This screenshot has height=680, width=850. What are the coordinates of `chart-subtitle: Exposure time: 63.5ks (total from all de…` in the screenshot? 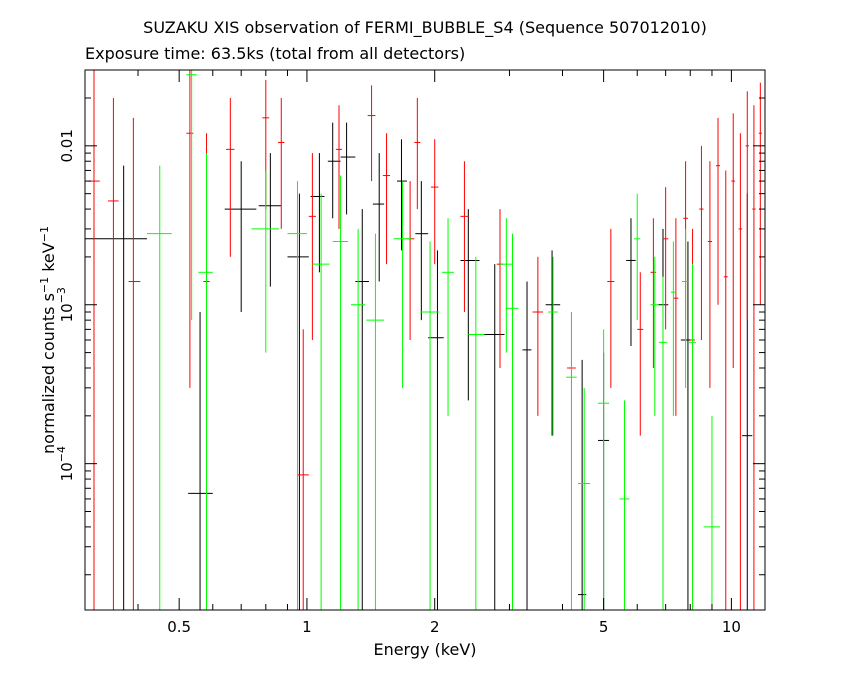 It's located at (275, 53).